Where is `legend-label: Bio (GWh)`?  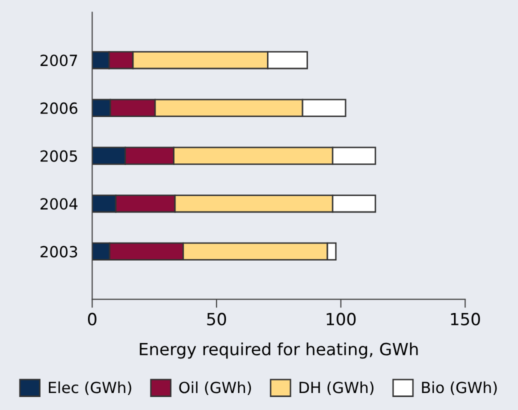
legend-label: Bio (GWh) is located at coordinates (459, 388).